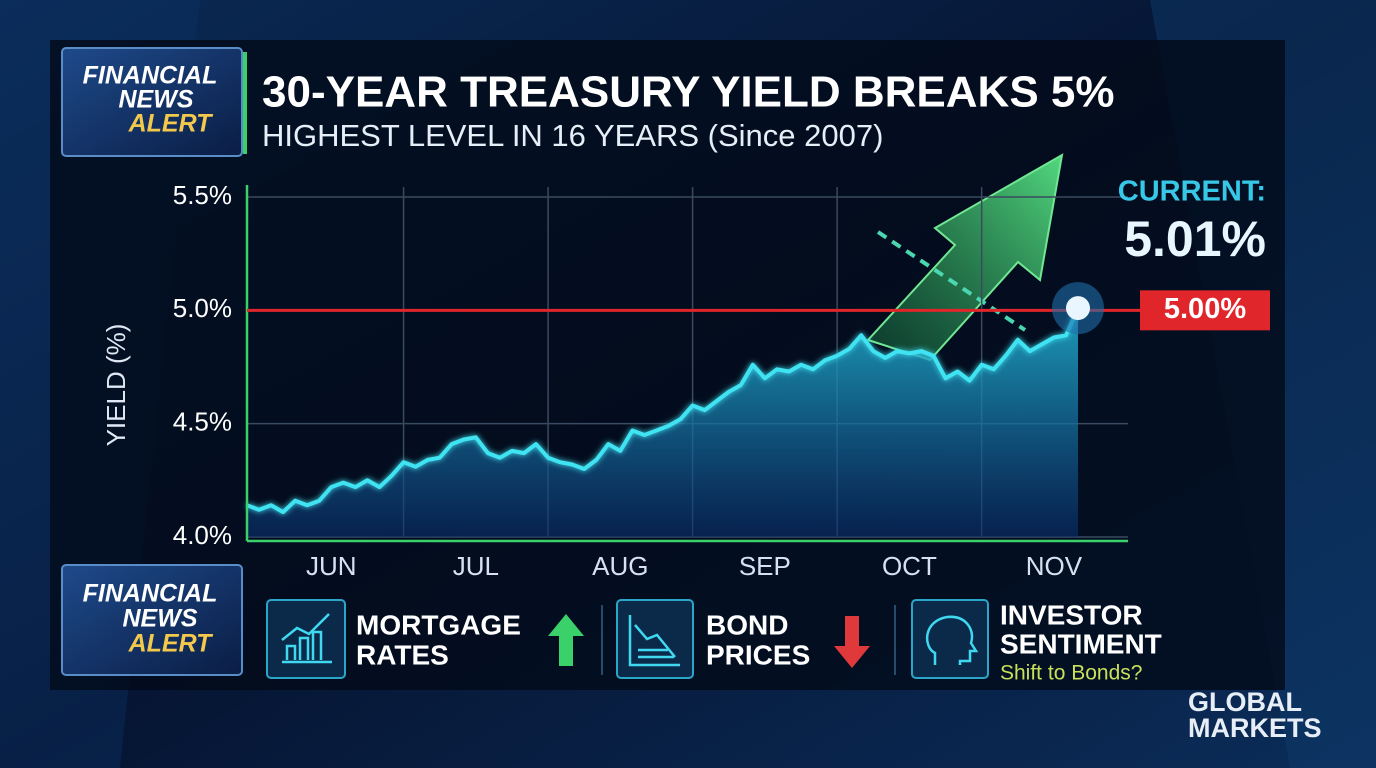 The height and width of the screenshot is (768, 1376). I want to click on y-tick-label: 4.5%, so click(202, 422).